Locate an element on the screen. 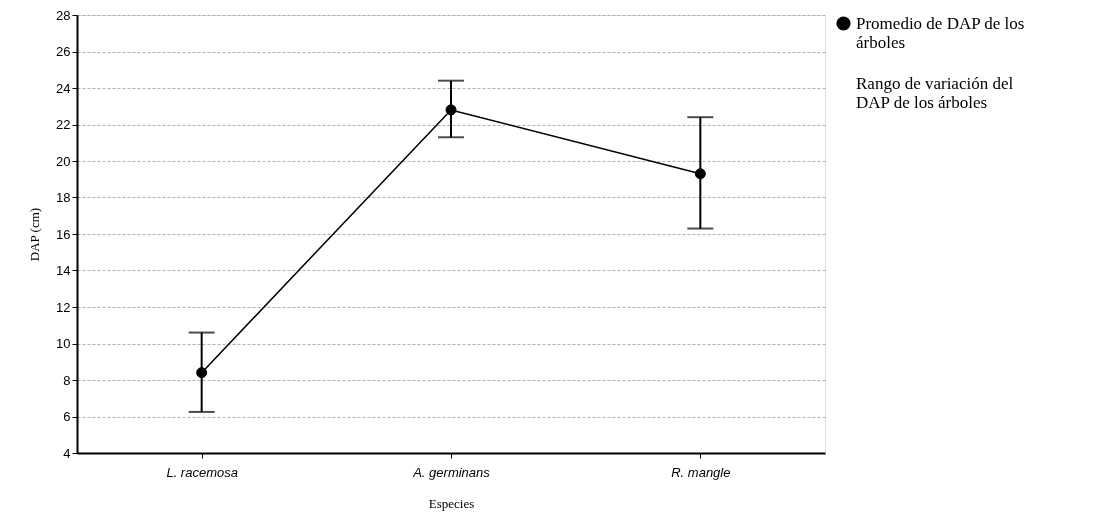 The height and width of the screenshot is (521, 1098). x-tick-label: R. mangle is located at coordinates (701, 472).